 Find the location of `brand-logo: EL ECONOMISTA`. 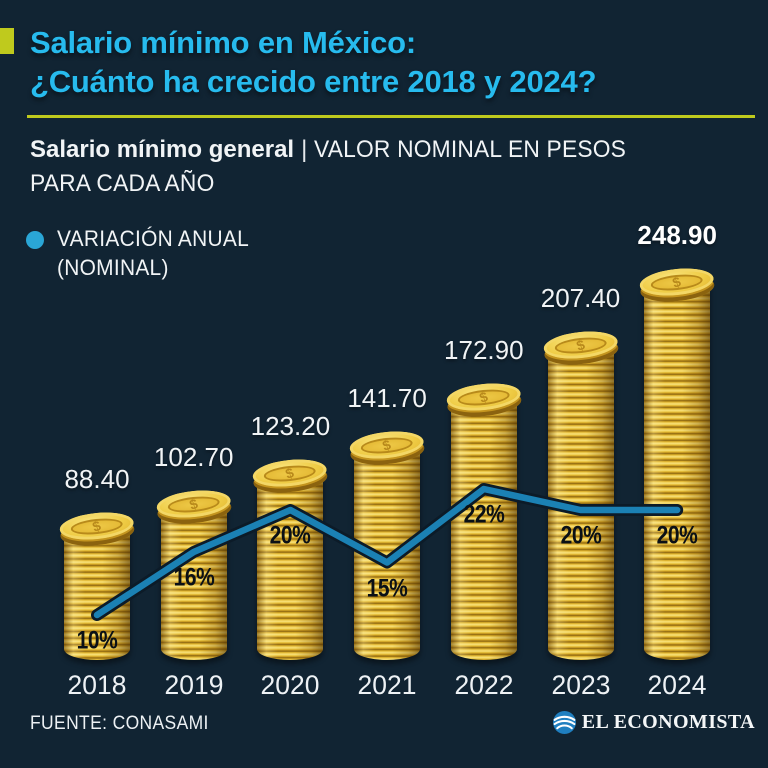

brand-logo: EL ECONOMISTA is located at coordinates (653, 722).